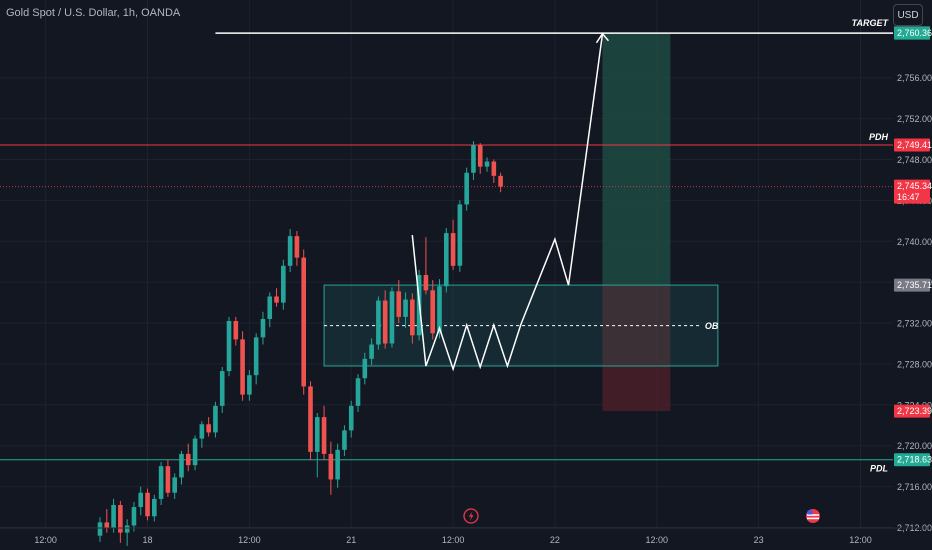 The image size is (932, 550). I want to click on price-label-text: 2,749.411, so click(914, 145).